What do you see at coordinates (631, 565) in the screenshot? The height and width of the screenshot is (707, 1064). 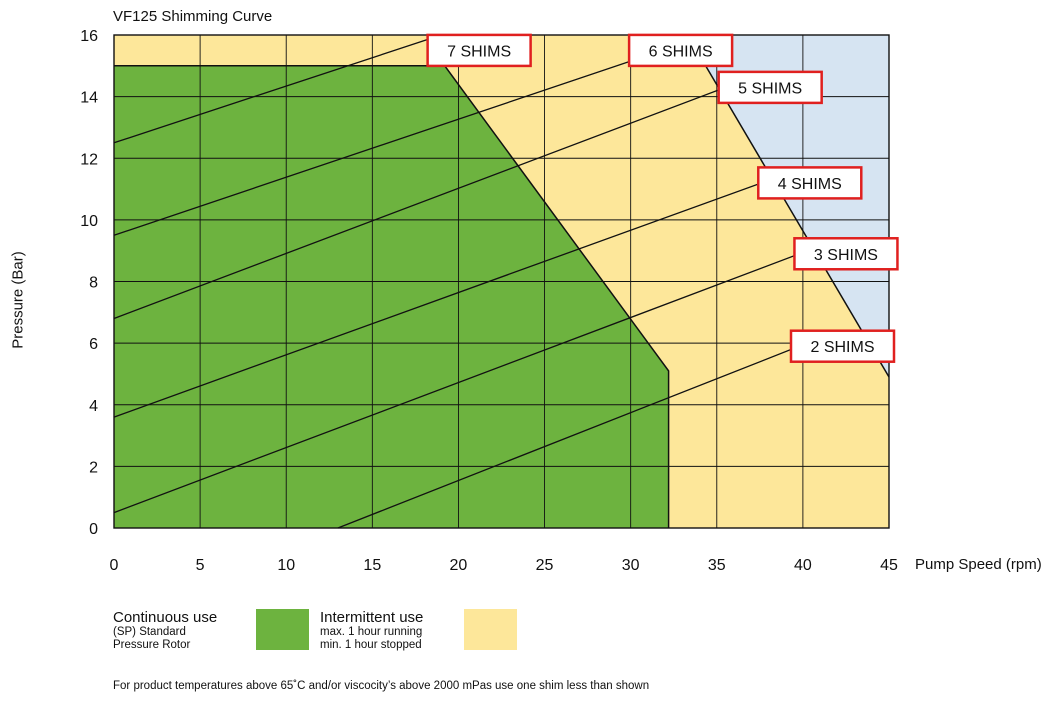 I see `x-tick-label: 30` at bounding box center [631, 565].